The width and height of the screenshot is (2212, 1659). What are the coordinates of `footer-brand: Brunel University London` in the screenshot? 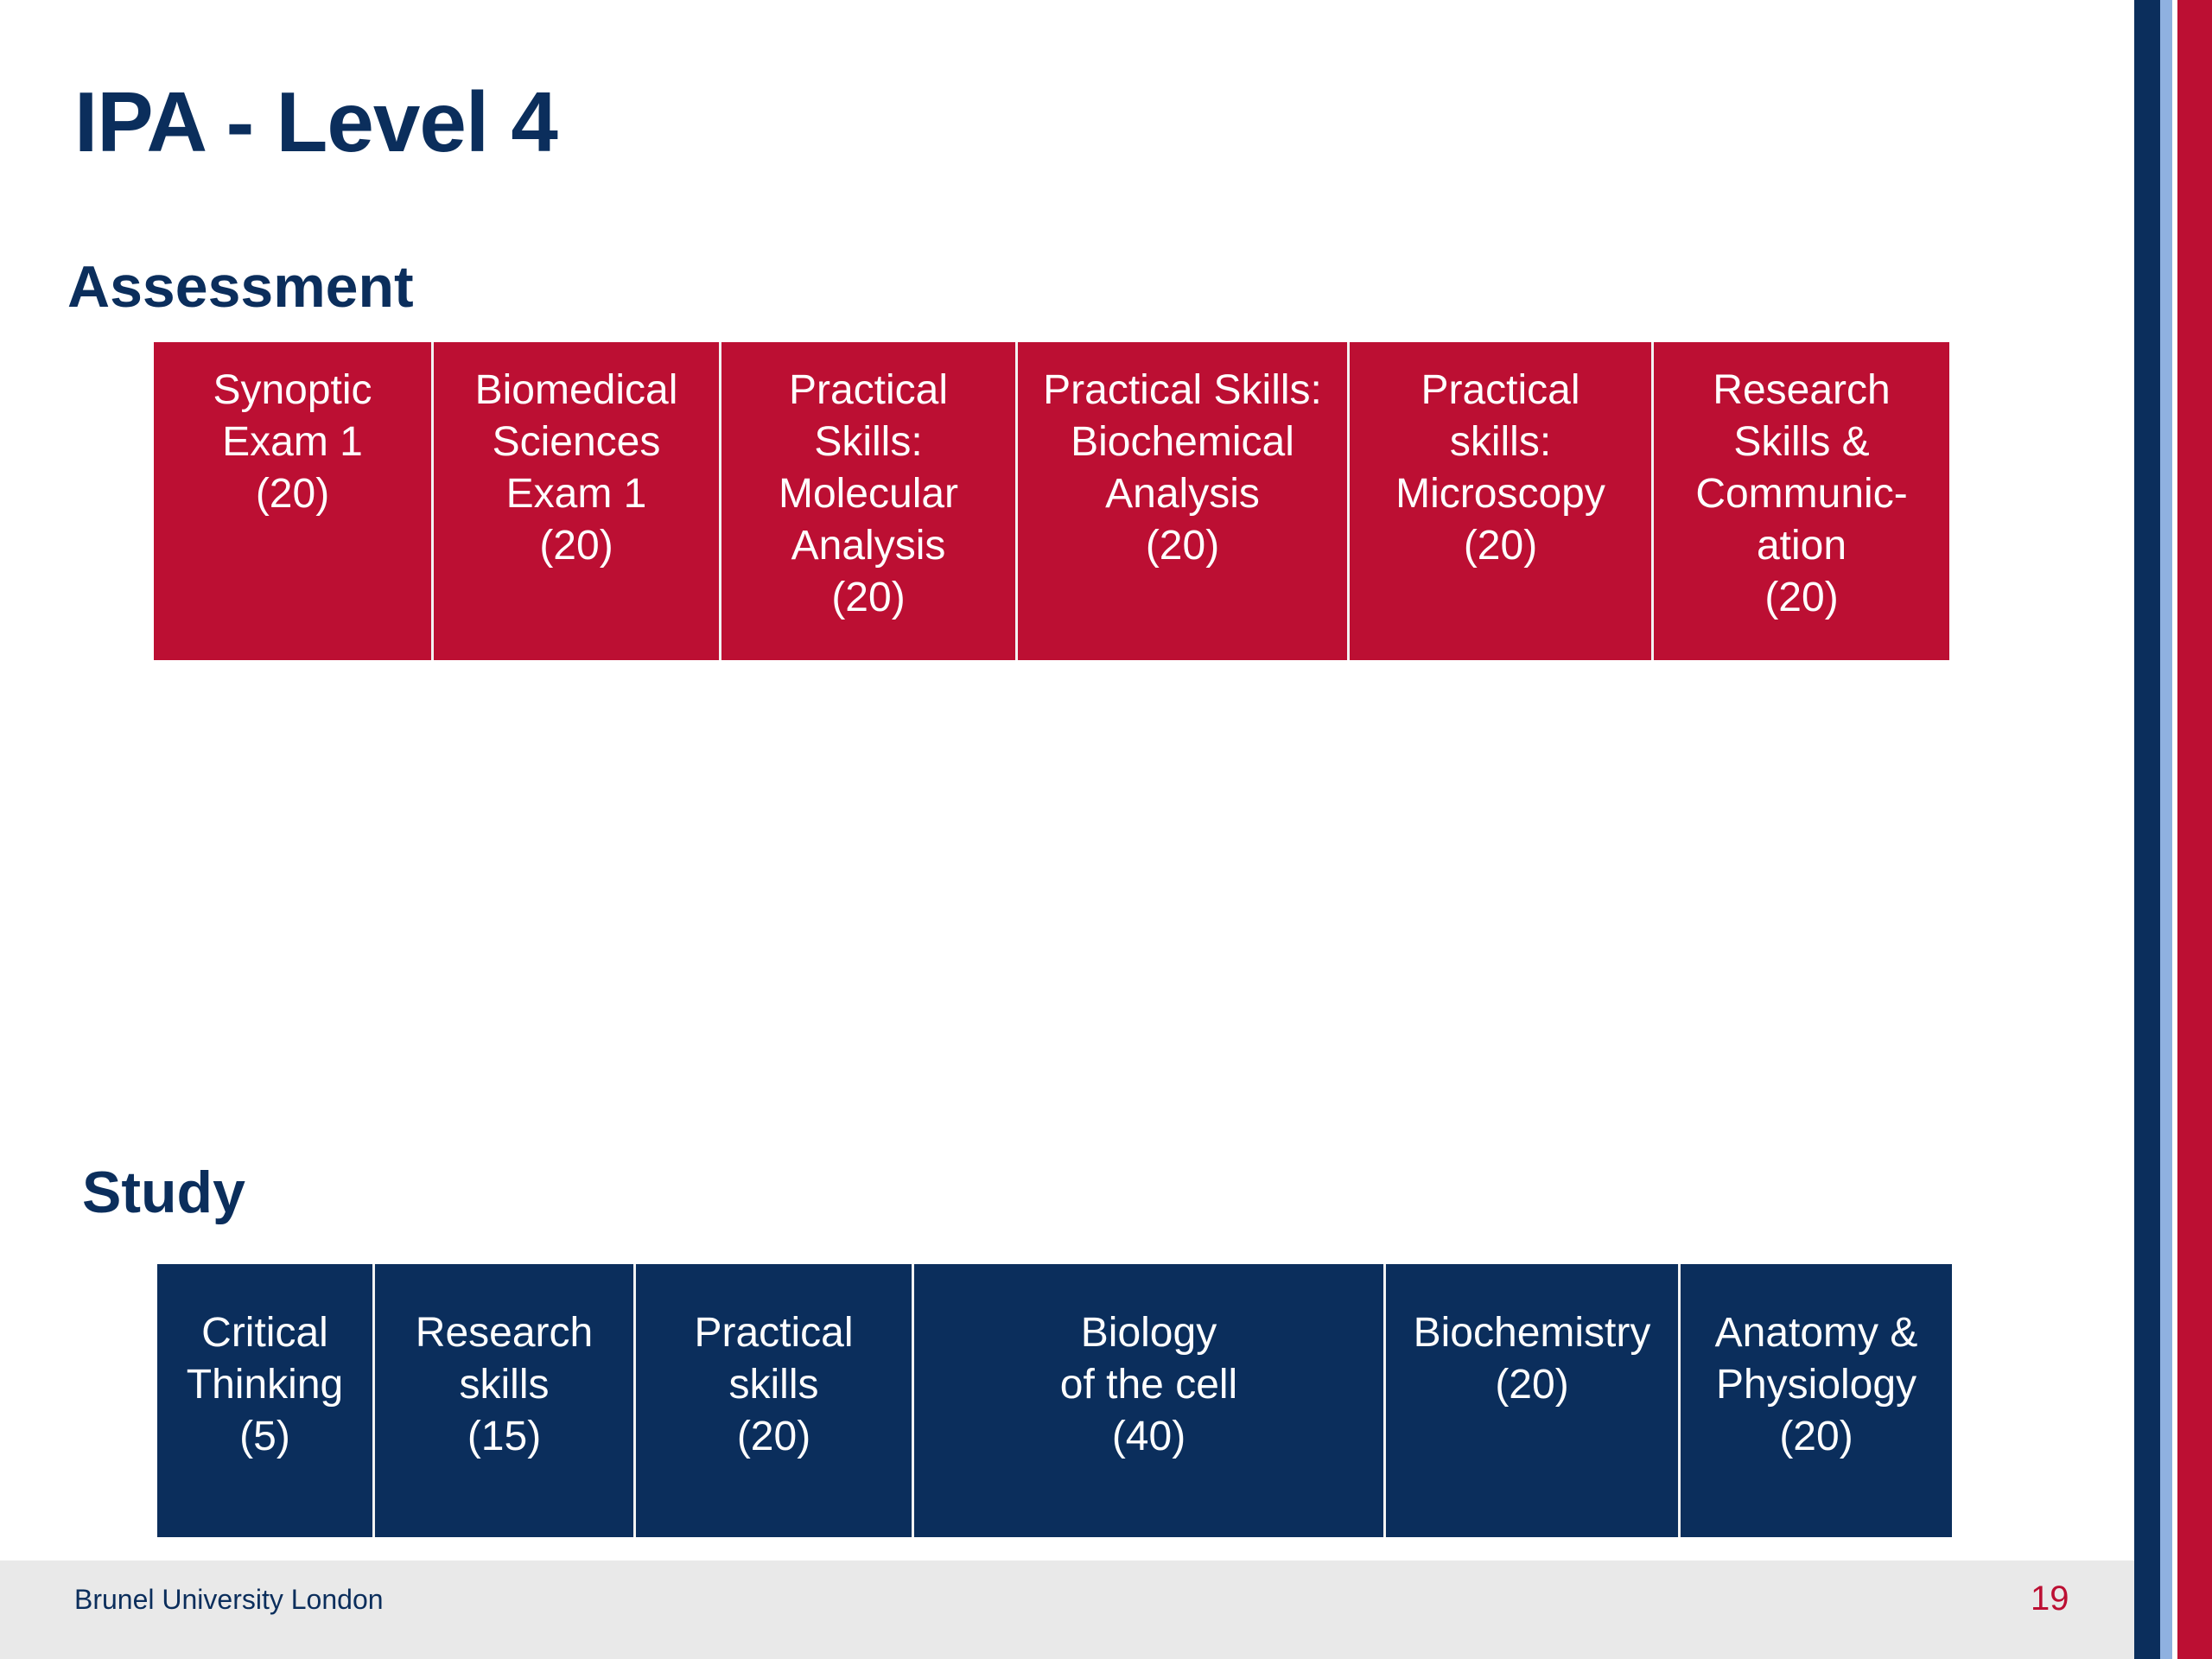 It's located at (229, 1599).